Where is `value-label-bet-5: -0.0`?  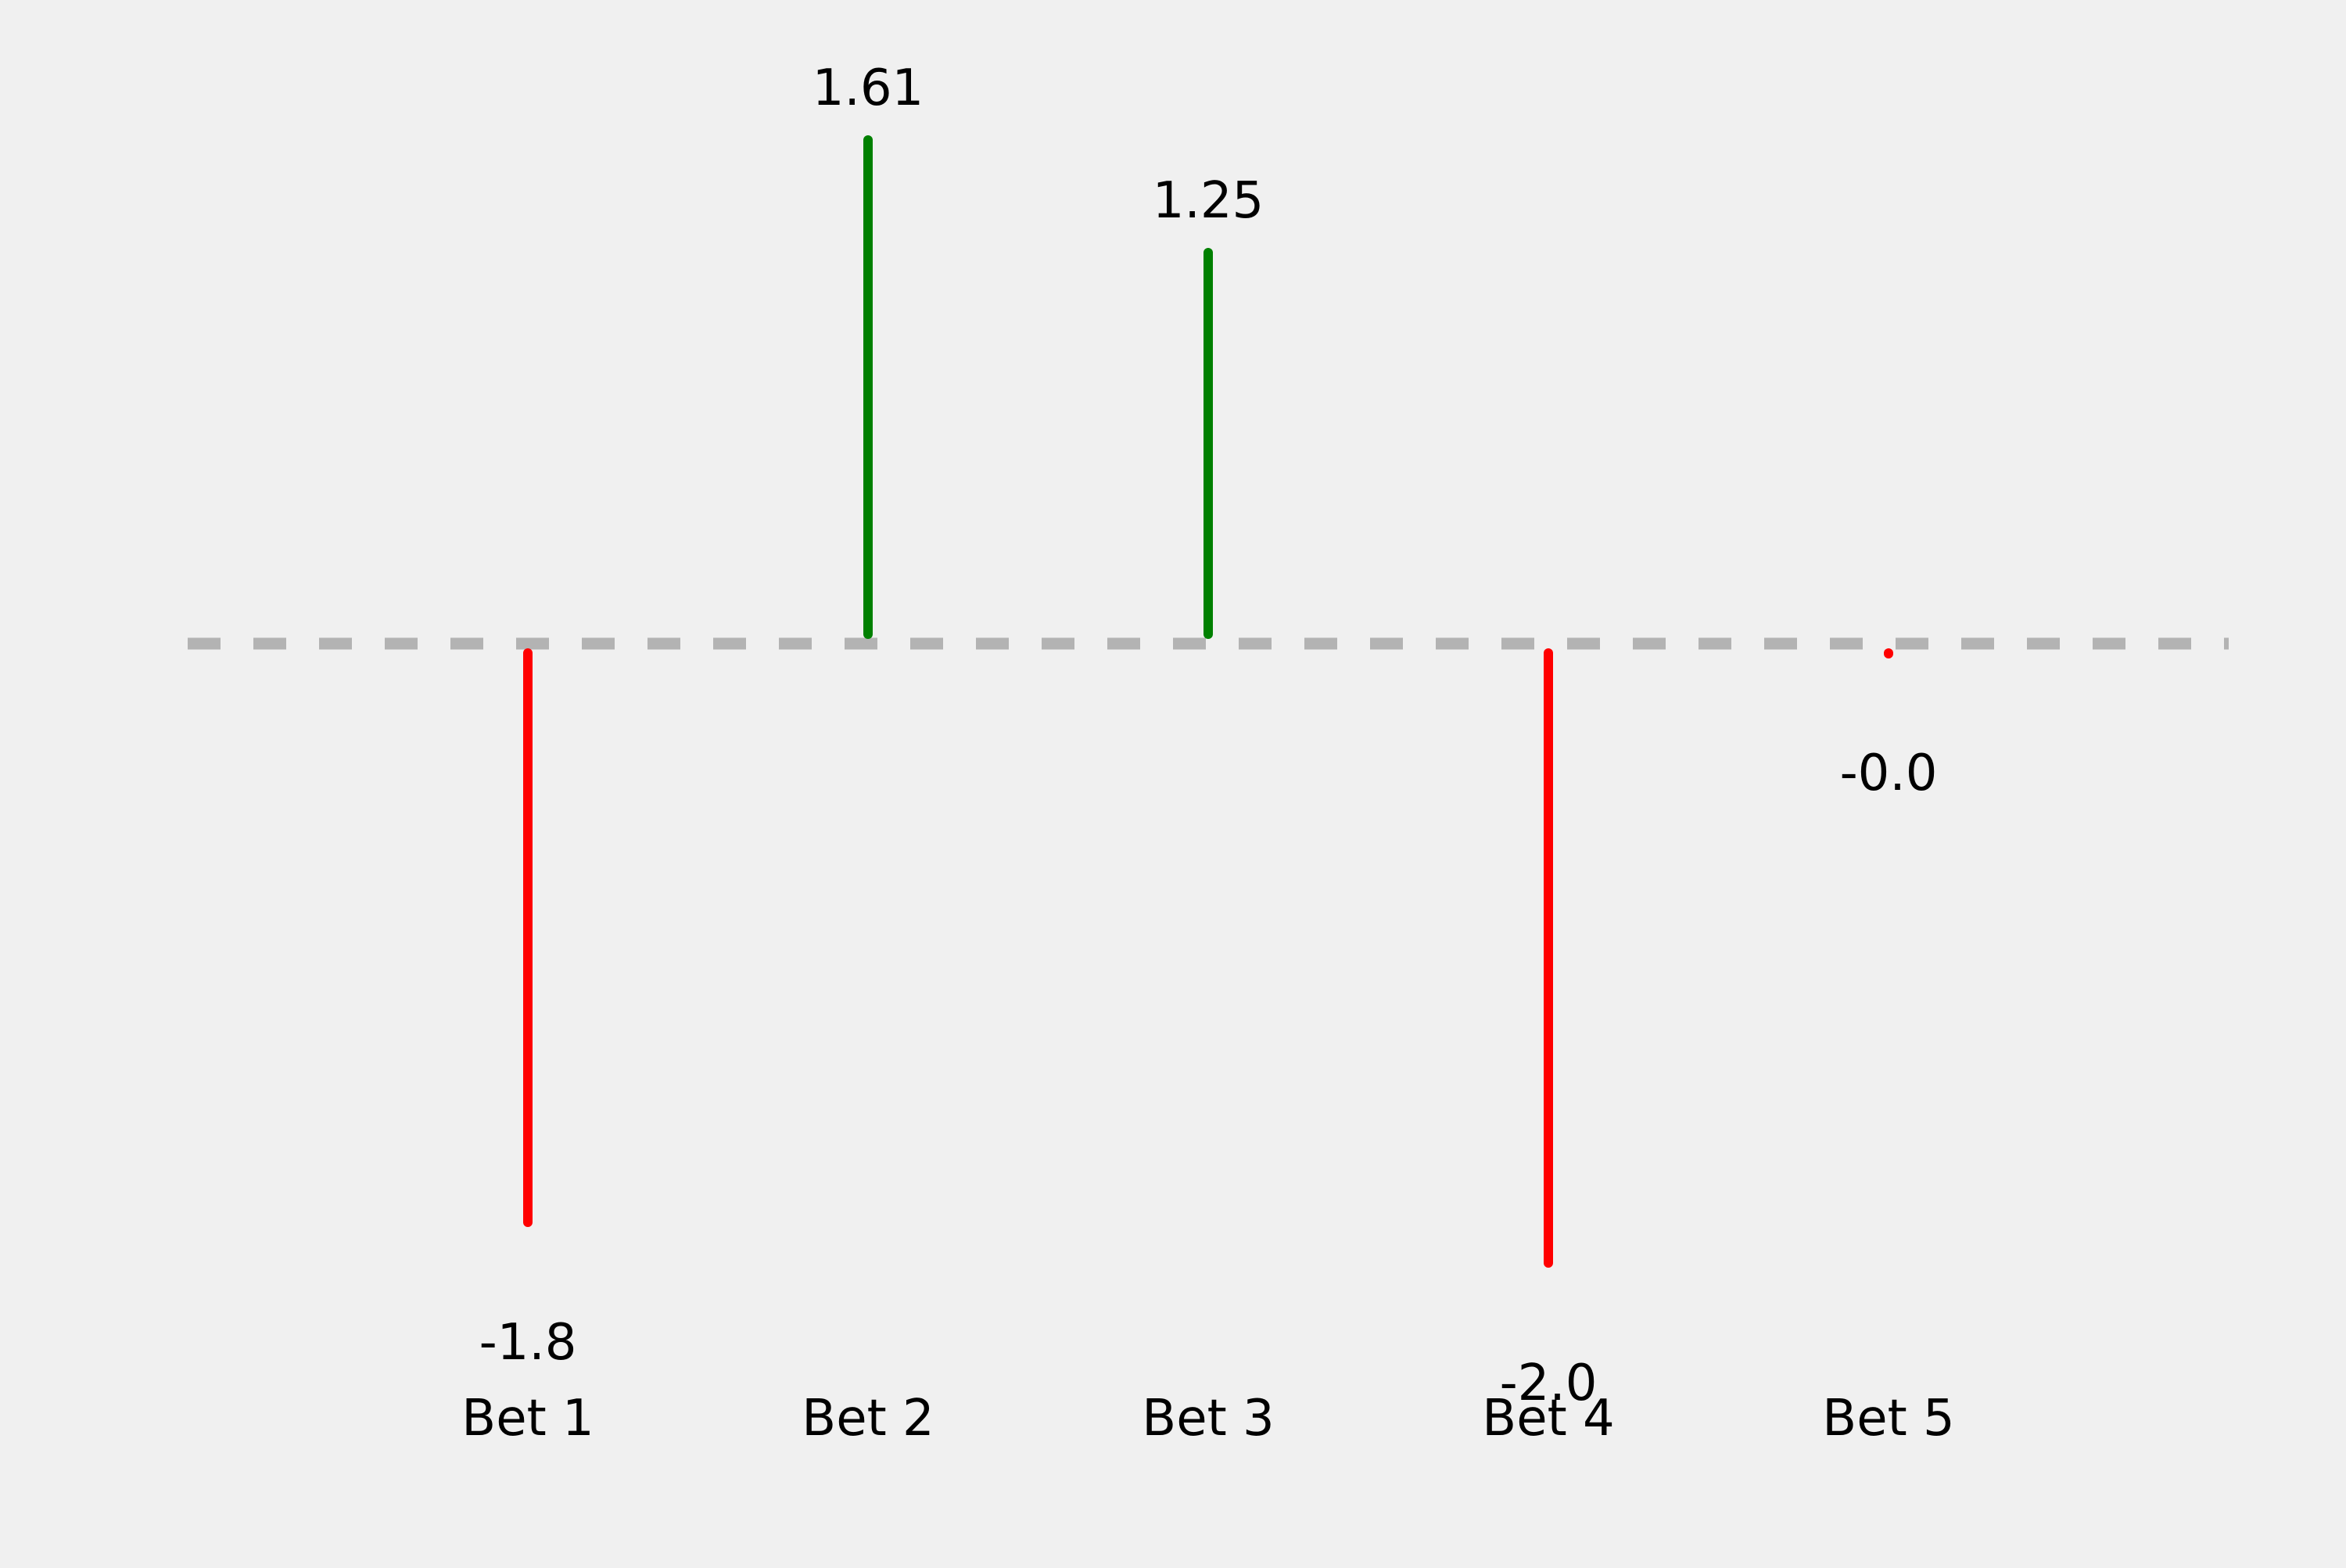 value-label-bet-5: -0.0 is located at coordinates (1889, 773).